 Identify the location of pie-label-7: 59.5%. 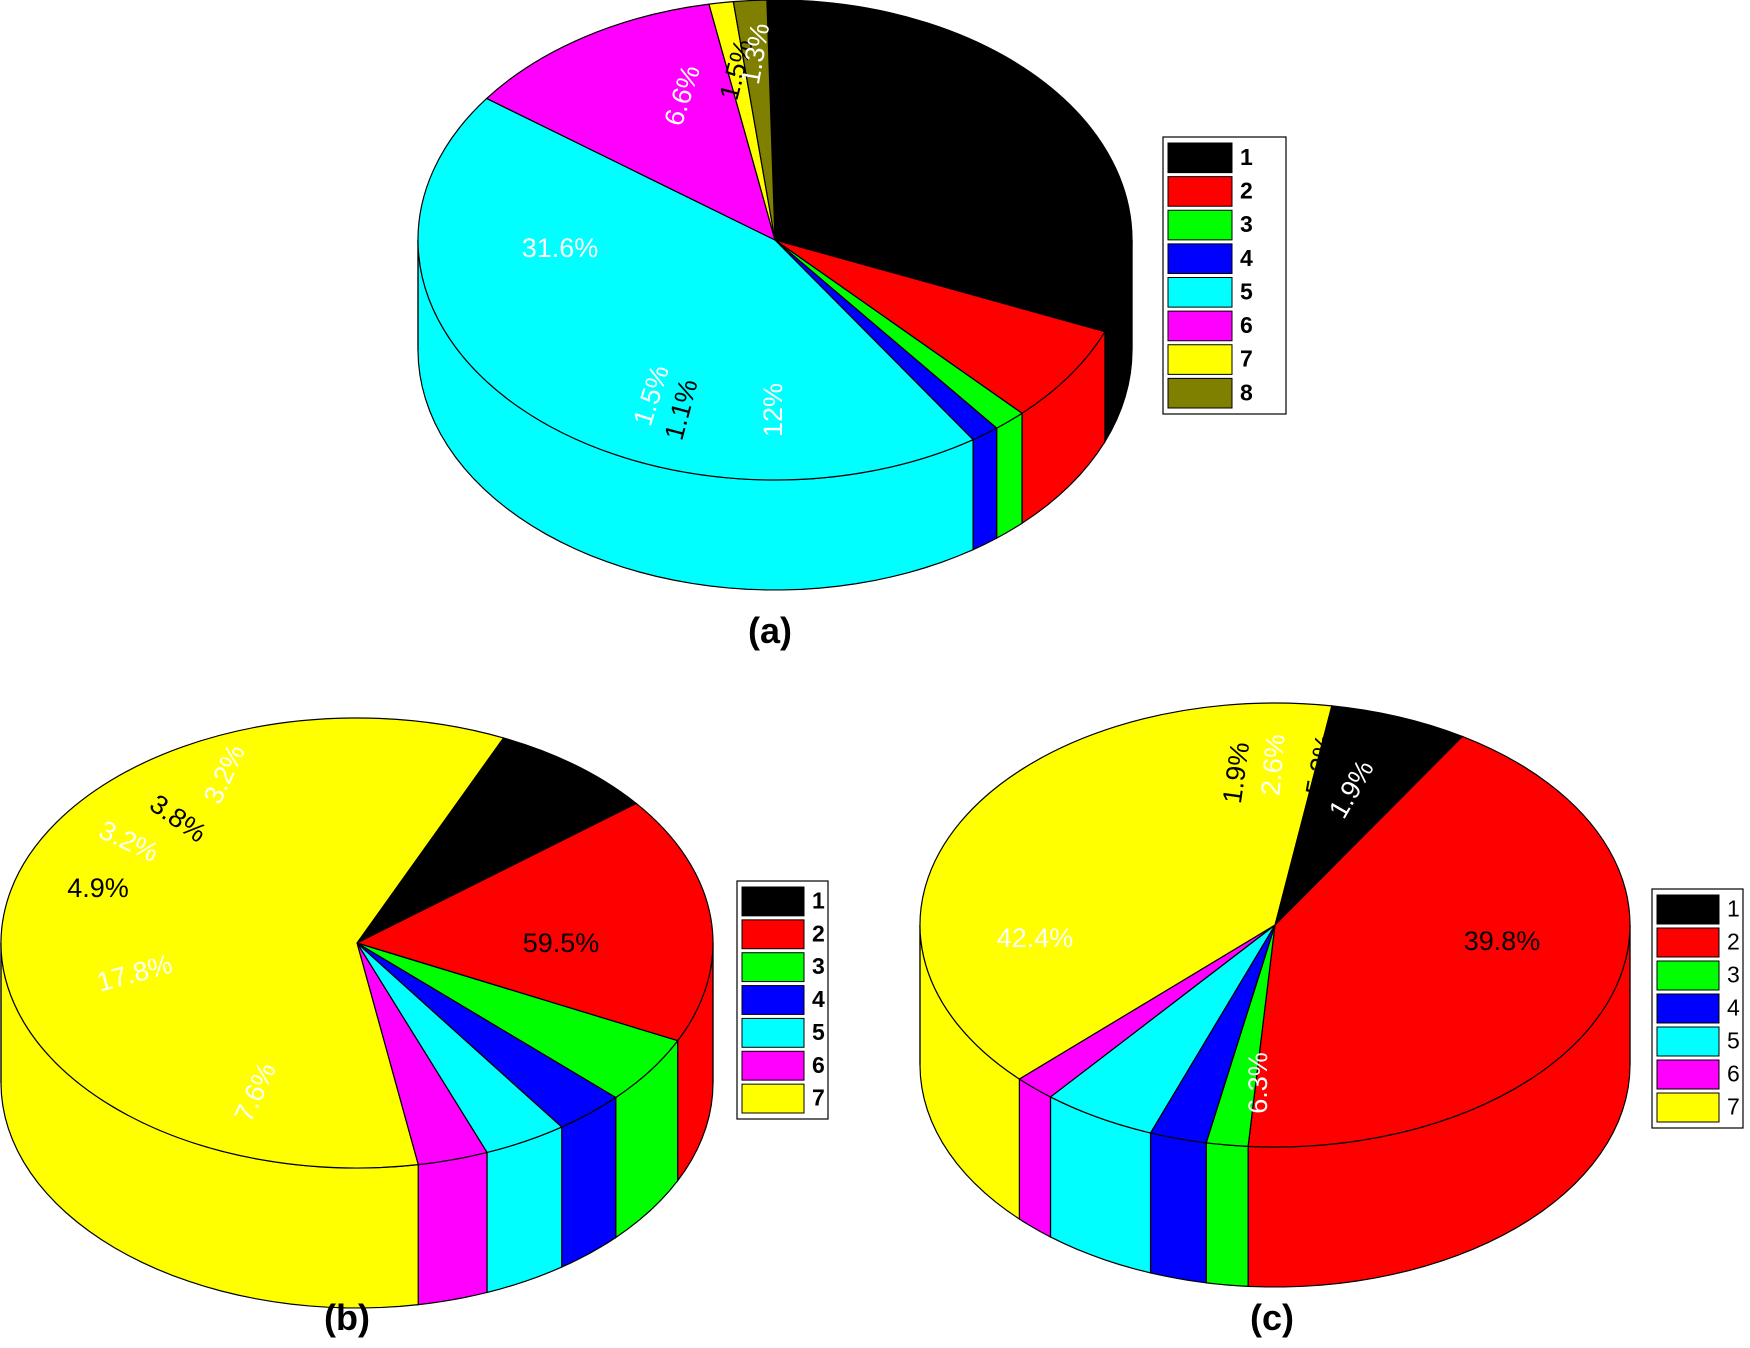
(561, 943).